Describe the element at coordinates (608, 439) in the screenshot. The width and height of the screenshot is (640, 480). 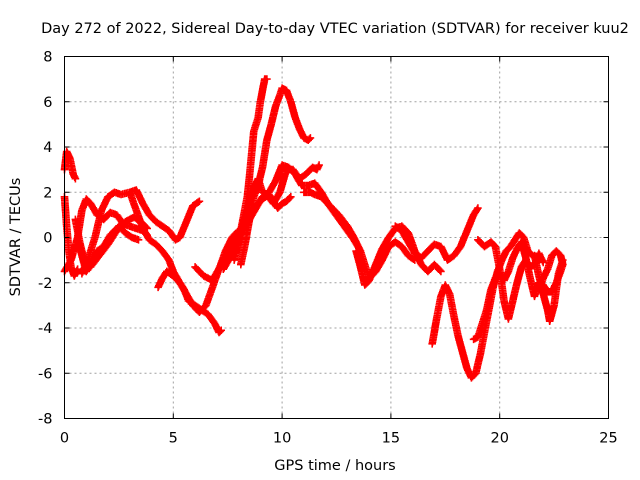
I see `x-tick-label: 25` at that location.